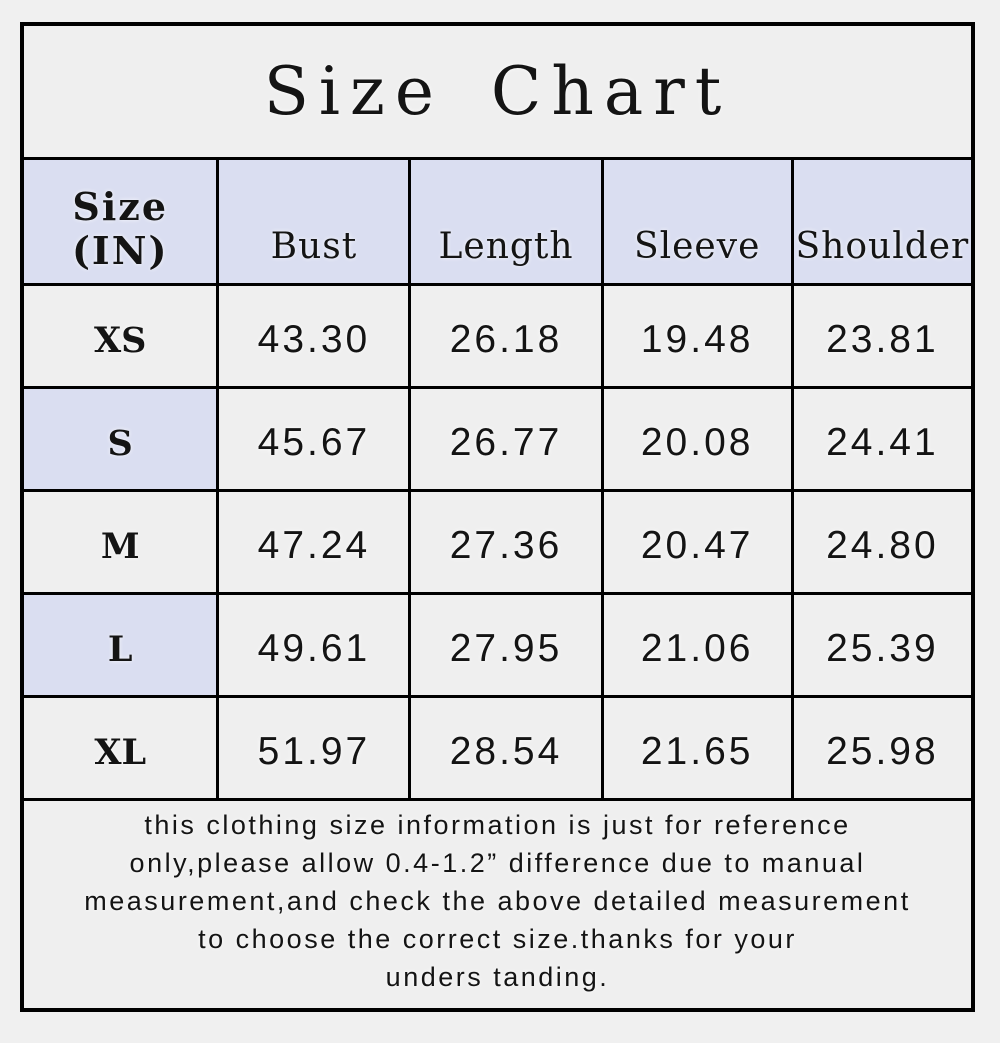  What do you see at coordinates (697, 438) in the screenshot?
I see `sleeve-value: 20.08` at bounding box center [697, 438].